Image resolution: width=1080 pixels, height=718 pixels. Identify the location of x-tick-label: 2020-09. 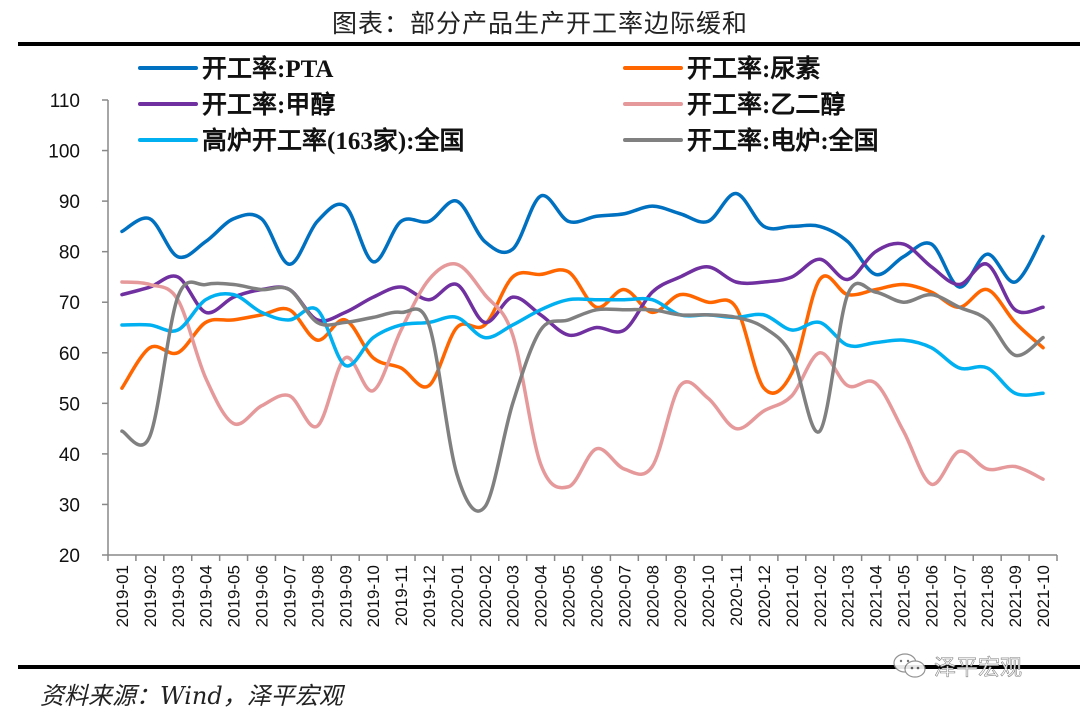
(680, 596).